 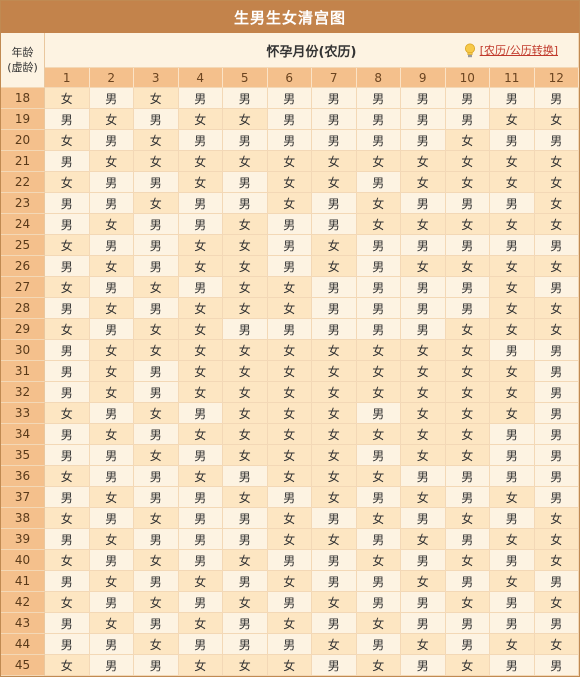 What do you see at coordinates (67, 78) in the screenshot?
I see `month-column-header: 1` at bounding box center [67, 78].